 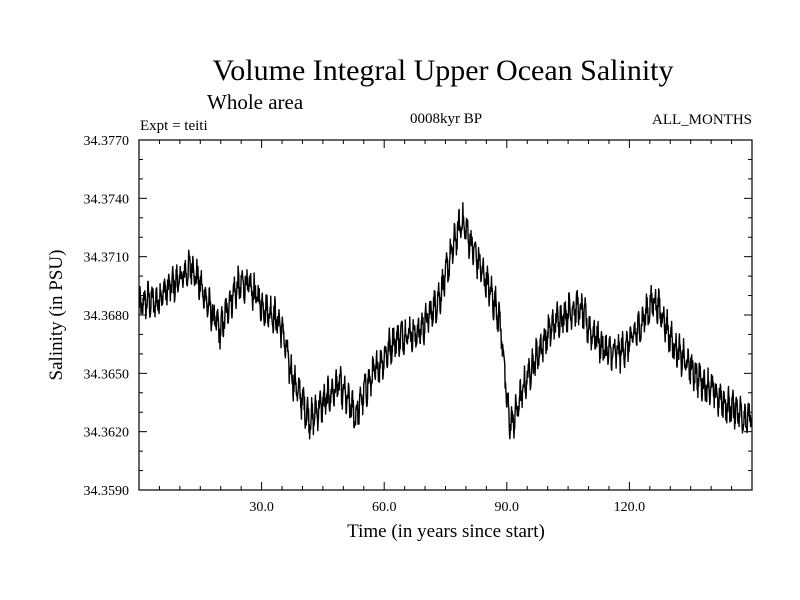 I want to click on period-label: 0008kyr BP, so click(x=446, y=119).